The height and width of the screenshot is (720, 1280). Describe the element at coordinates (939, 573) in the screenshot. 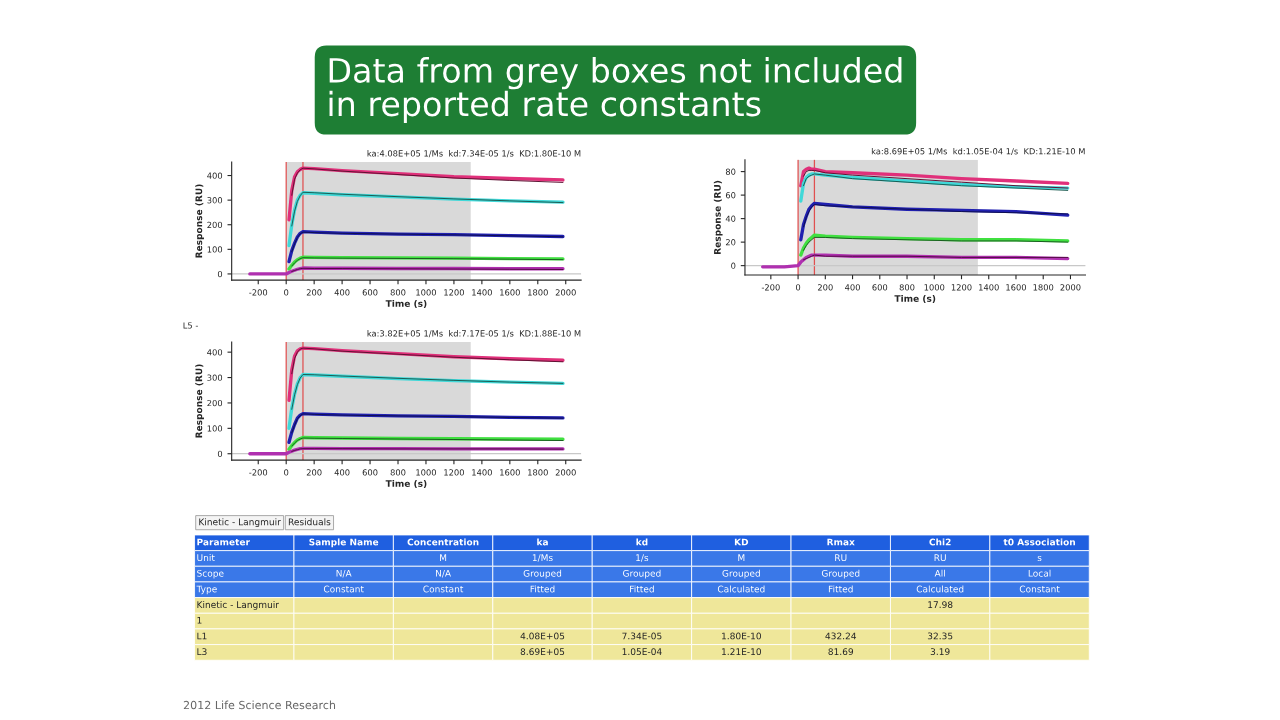

I see `text: All` at that location.